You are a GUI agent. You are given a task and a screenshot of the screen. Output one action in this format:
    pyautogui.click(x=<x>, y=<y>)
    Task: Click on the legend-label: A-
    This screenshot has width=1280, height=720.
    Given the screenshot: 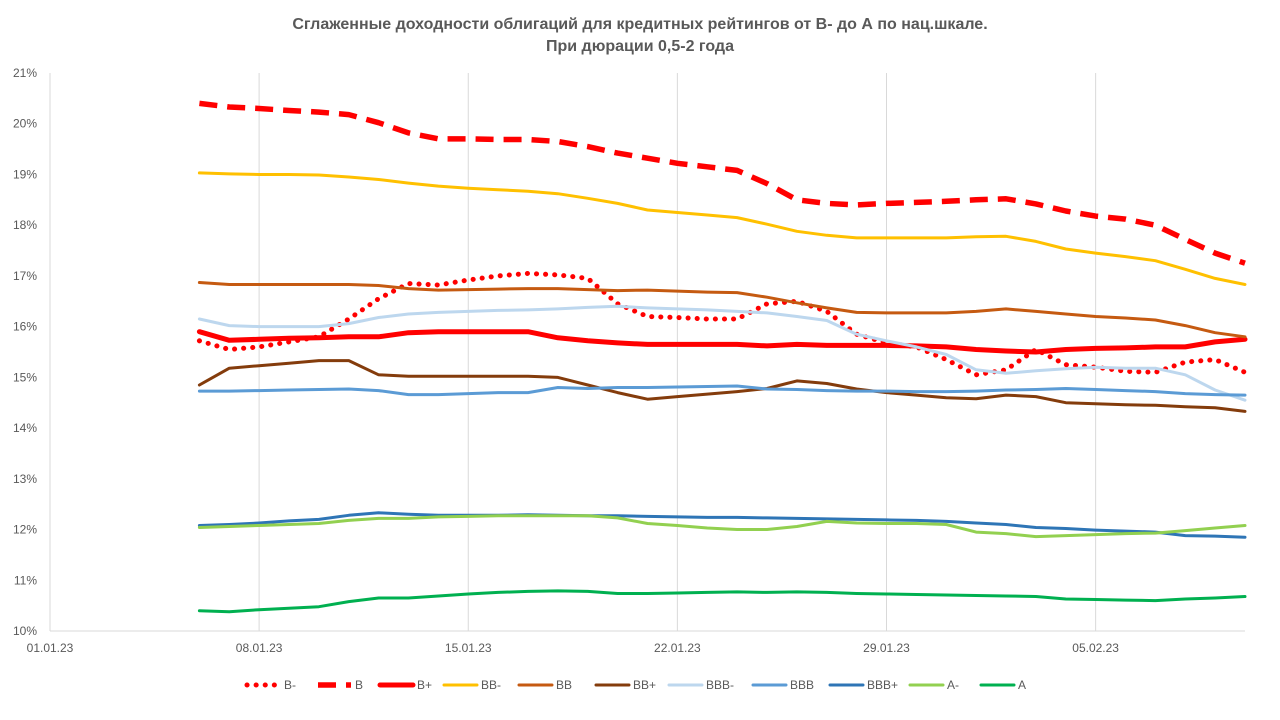 What is the action you would take?
    pyautogui.click(x=953, y=685)
    